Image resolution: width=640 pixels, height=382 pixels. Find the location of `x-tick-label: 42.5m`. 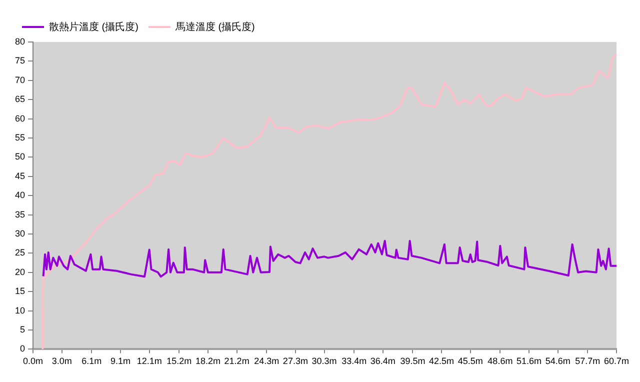

x-tick-label: 42.5m is located at coordinates (441, 361).